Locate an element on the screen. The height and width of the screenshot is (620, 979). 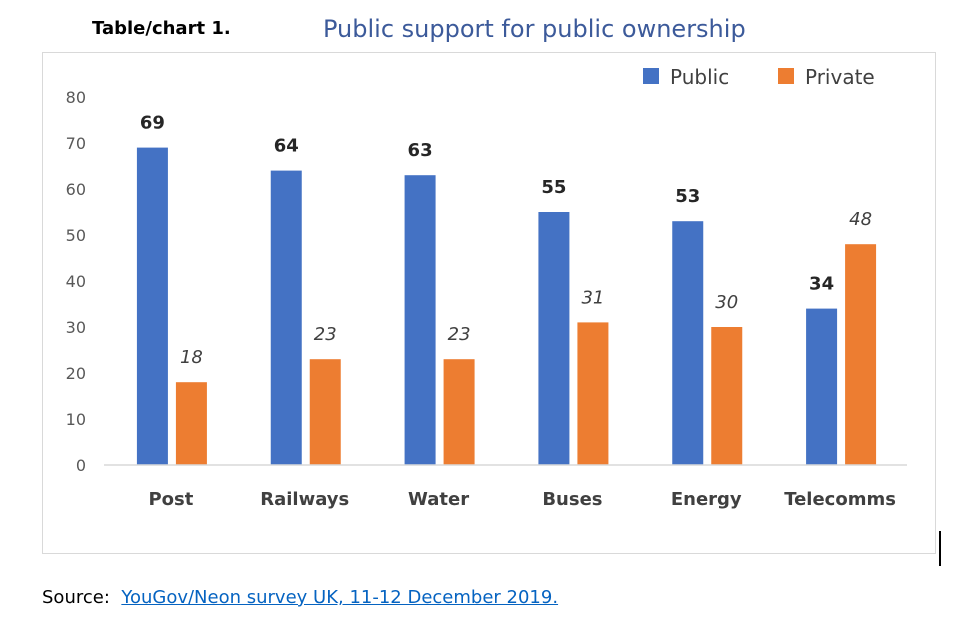
data-label-public: 69 is located at coordinates (152, 123).